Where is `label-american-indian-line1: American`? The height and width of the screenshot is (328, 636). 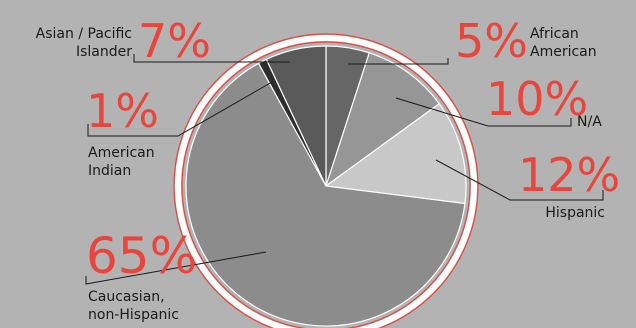
label-american-indian-line1: American is located at coordinates (121, 153).